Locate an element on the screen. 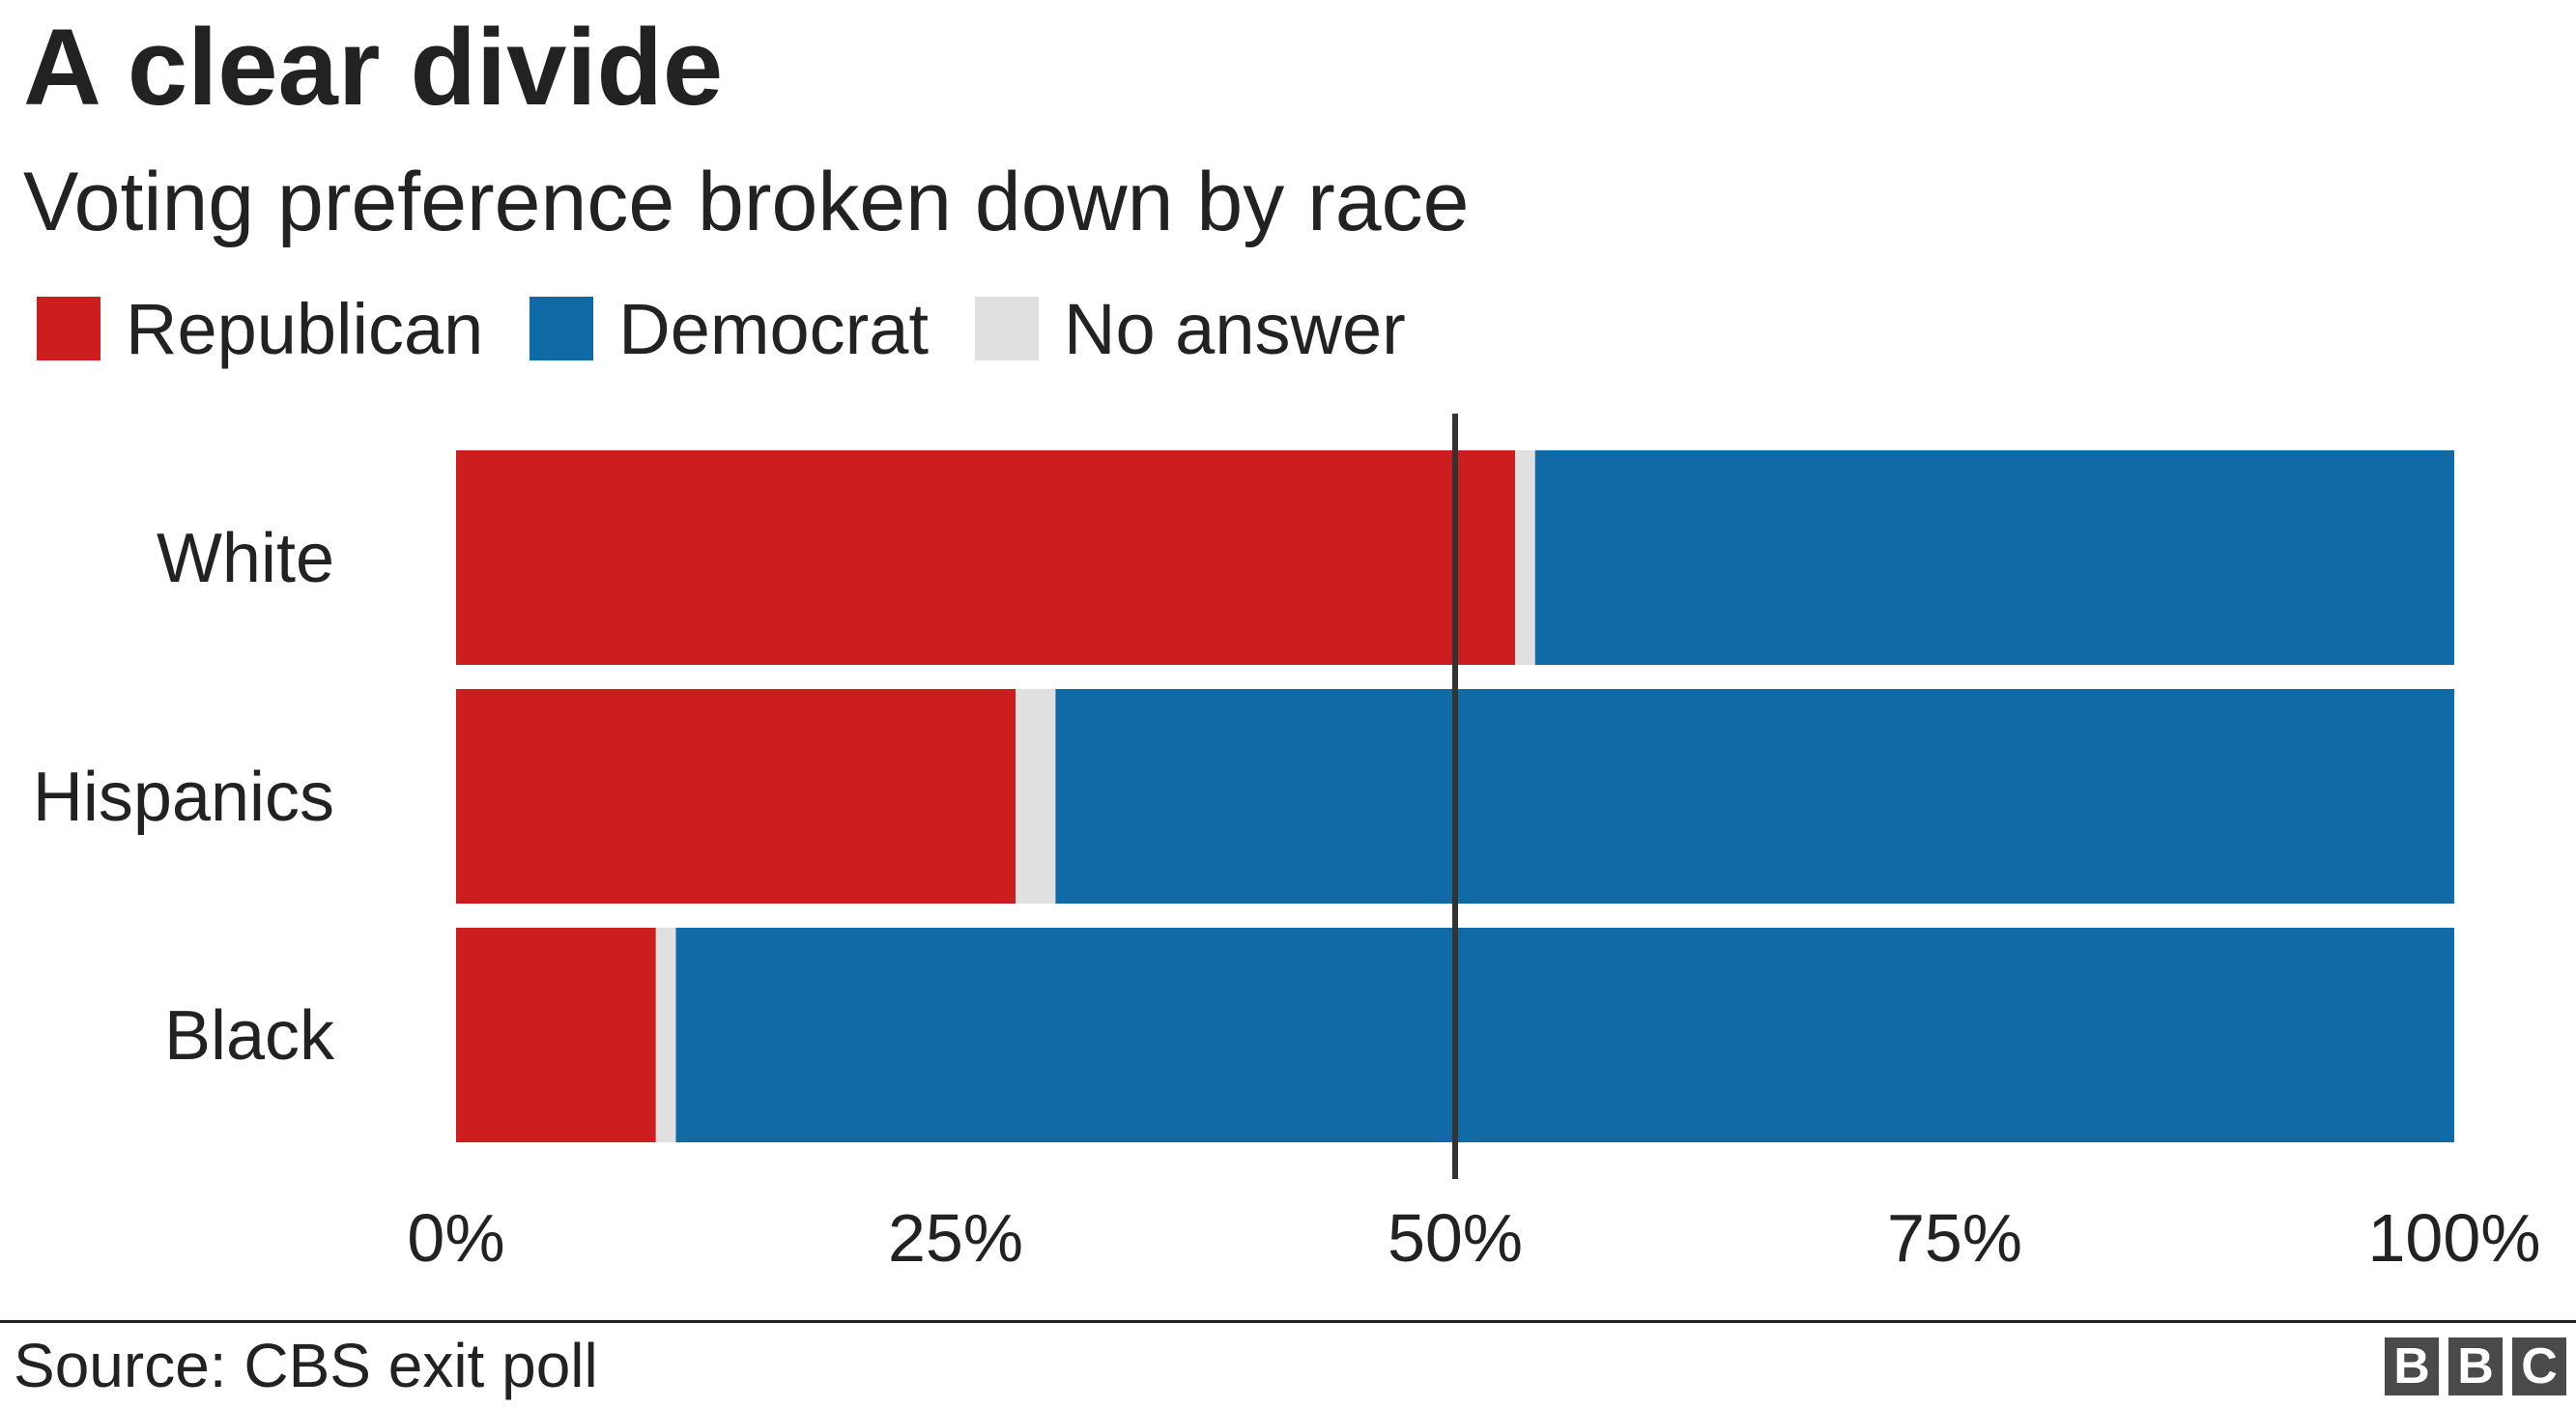  legend-label-republican: Republican is located at coordinates (305, 328).